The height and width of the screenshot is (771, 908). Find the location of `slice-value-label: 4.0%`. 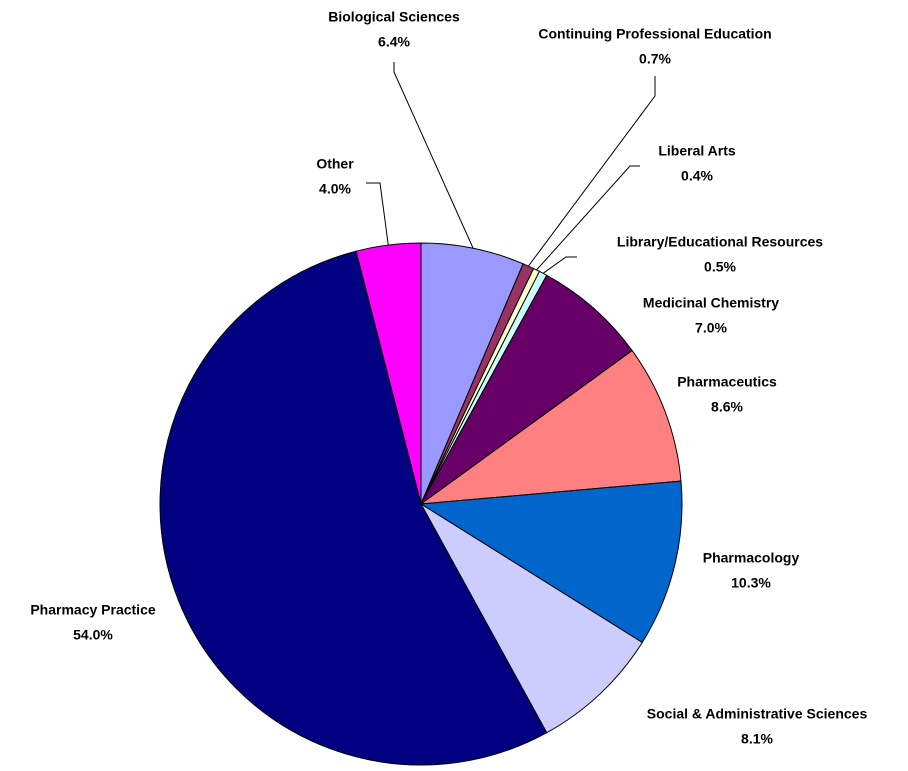

slice-value-label: 4.0% is located at coordinates (335, 189).